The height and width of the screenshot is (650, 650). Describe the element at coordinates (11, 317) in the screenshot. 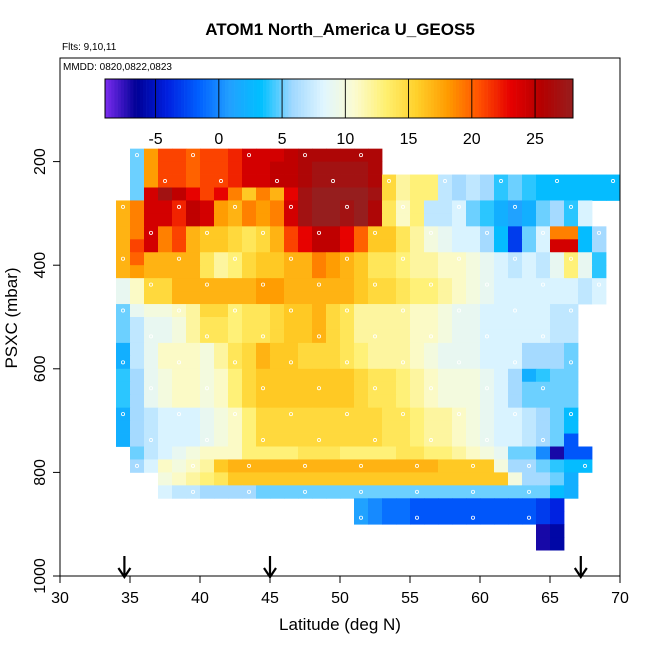

I see `y-axis-label: PSXC (mbar)` at that location.